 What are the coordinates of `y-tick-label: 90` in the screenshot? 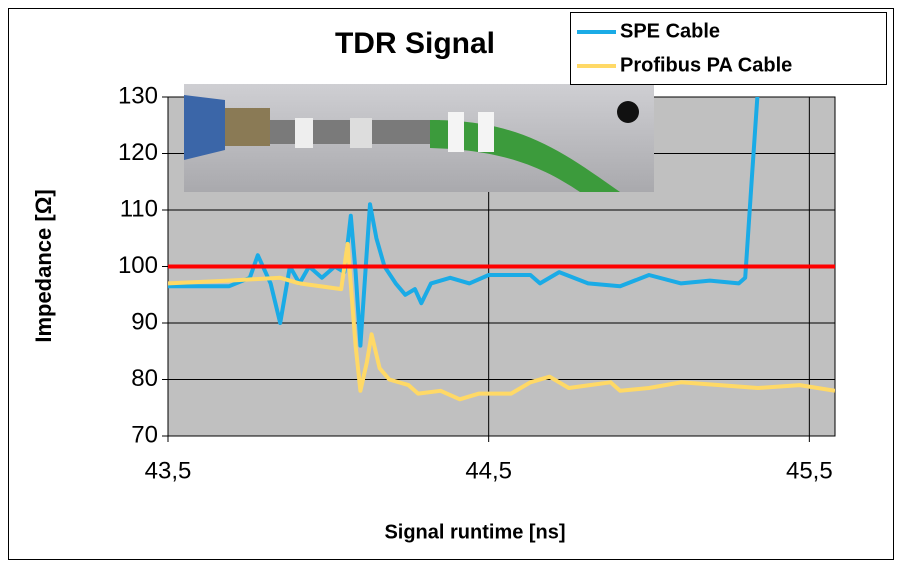 It's located at (144, 321).